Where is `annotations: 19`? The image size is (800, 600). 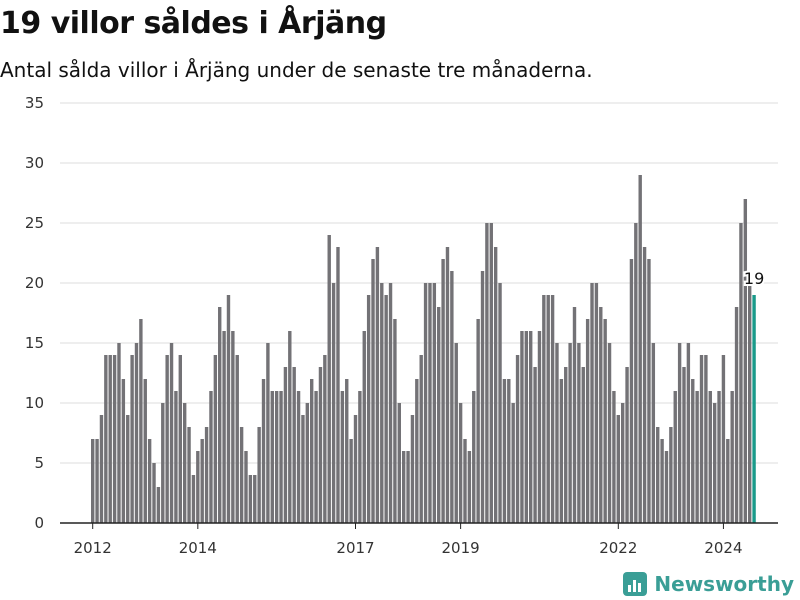 annotations: 19 is located at coordinates (754, 278).